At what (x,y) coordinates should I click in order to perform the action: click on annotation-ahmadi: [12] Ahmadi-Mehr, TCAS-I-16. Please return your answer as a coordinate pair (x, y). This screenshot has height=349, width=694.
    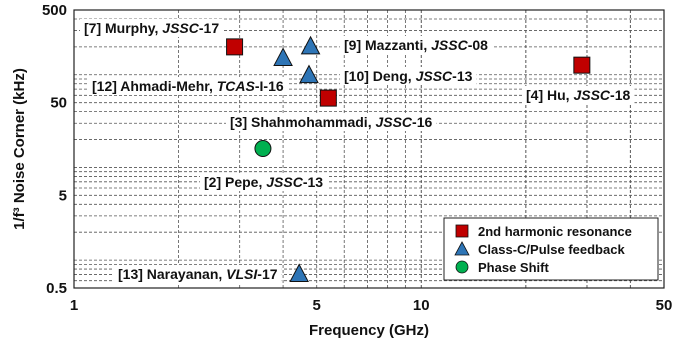
    Looking at the image, I should click on (188, 86).